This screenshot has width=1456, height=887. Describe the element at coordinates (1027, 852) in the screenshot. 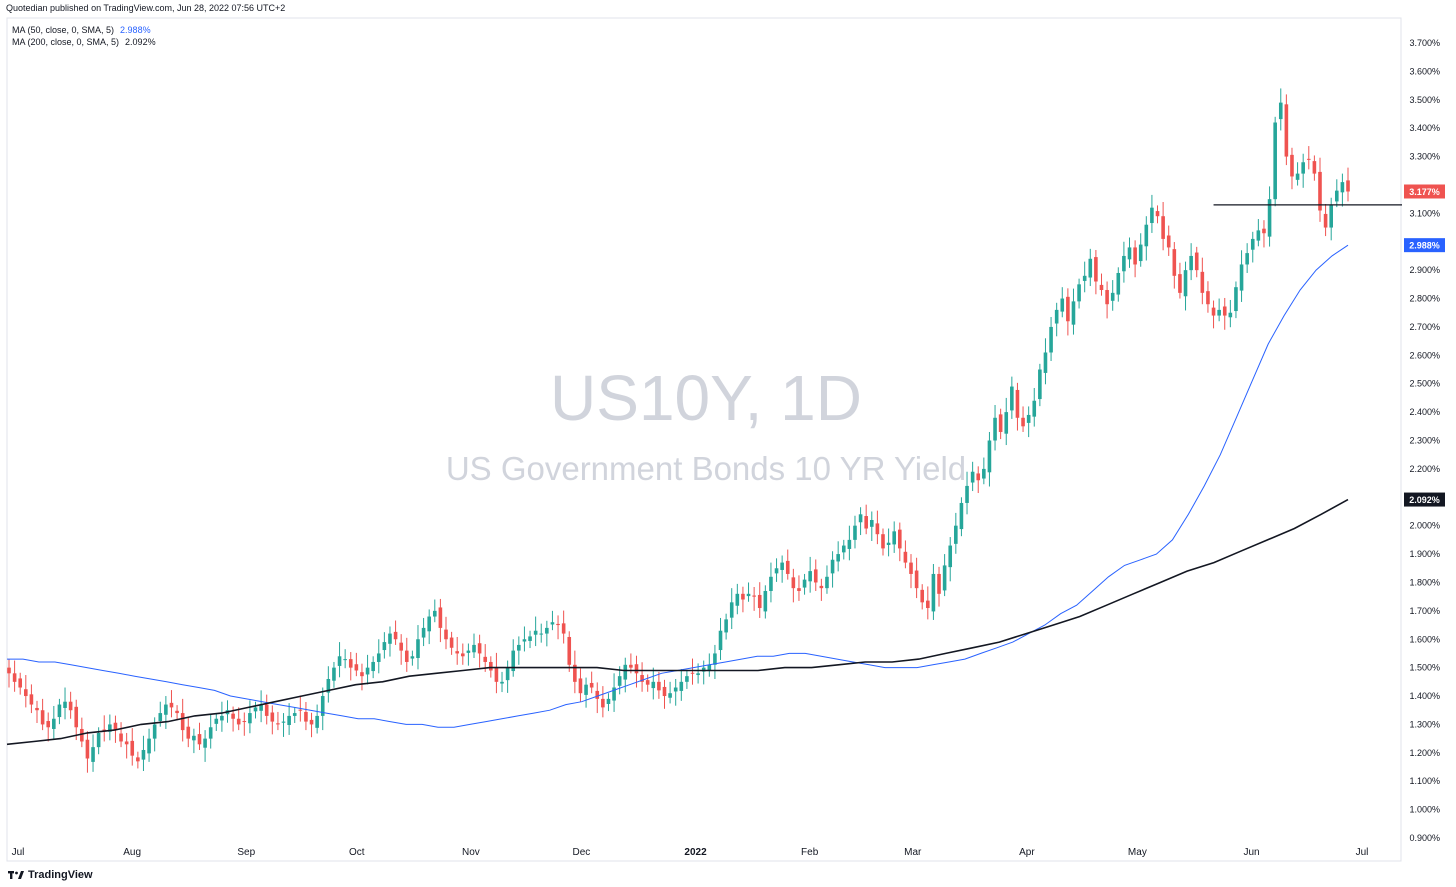

I see `x-tick-label: Apr` at that location.